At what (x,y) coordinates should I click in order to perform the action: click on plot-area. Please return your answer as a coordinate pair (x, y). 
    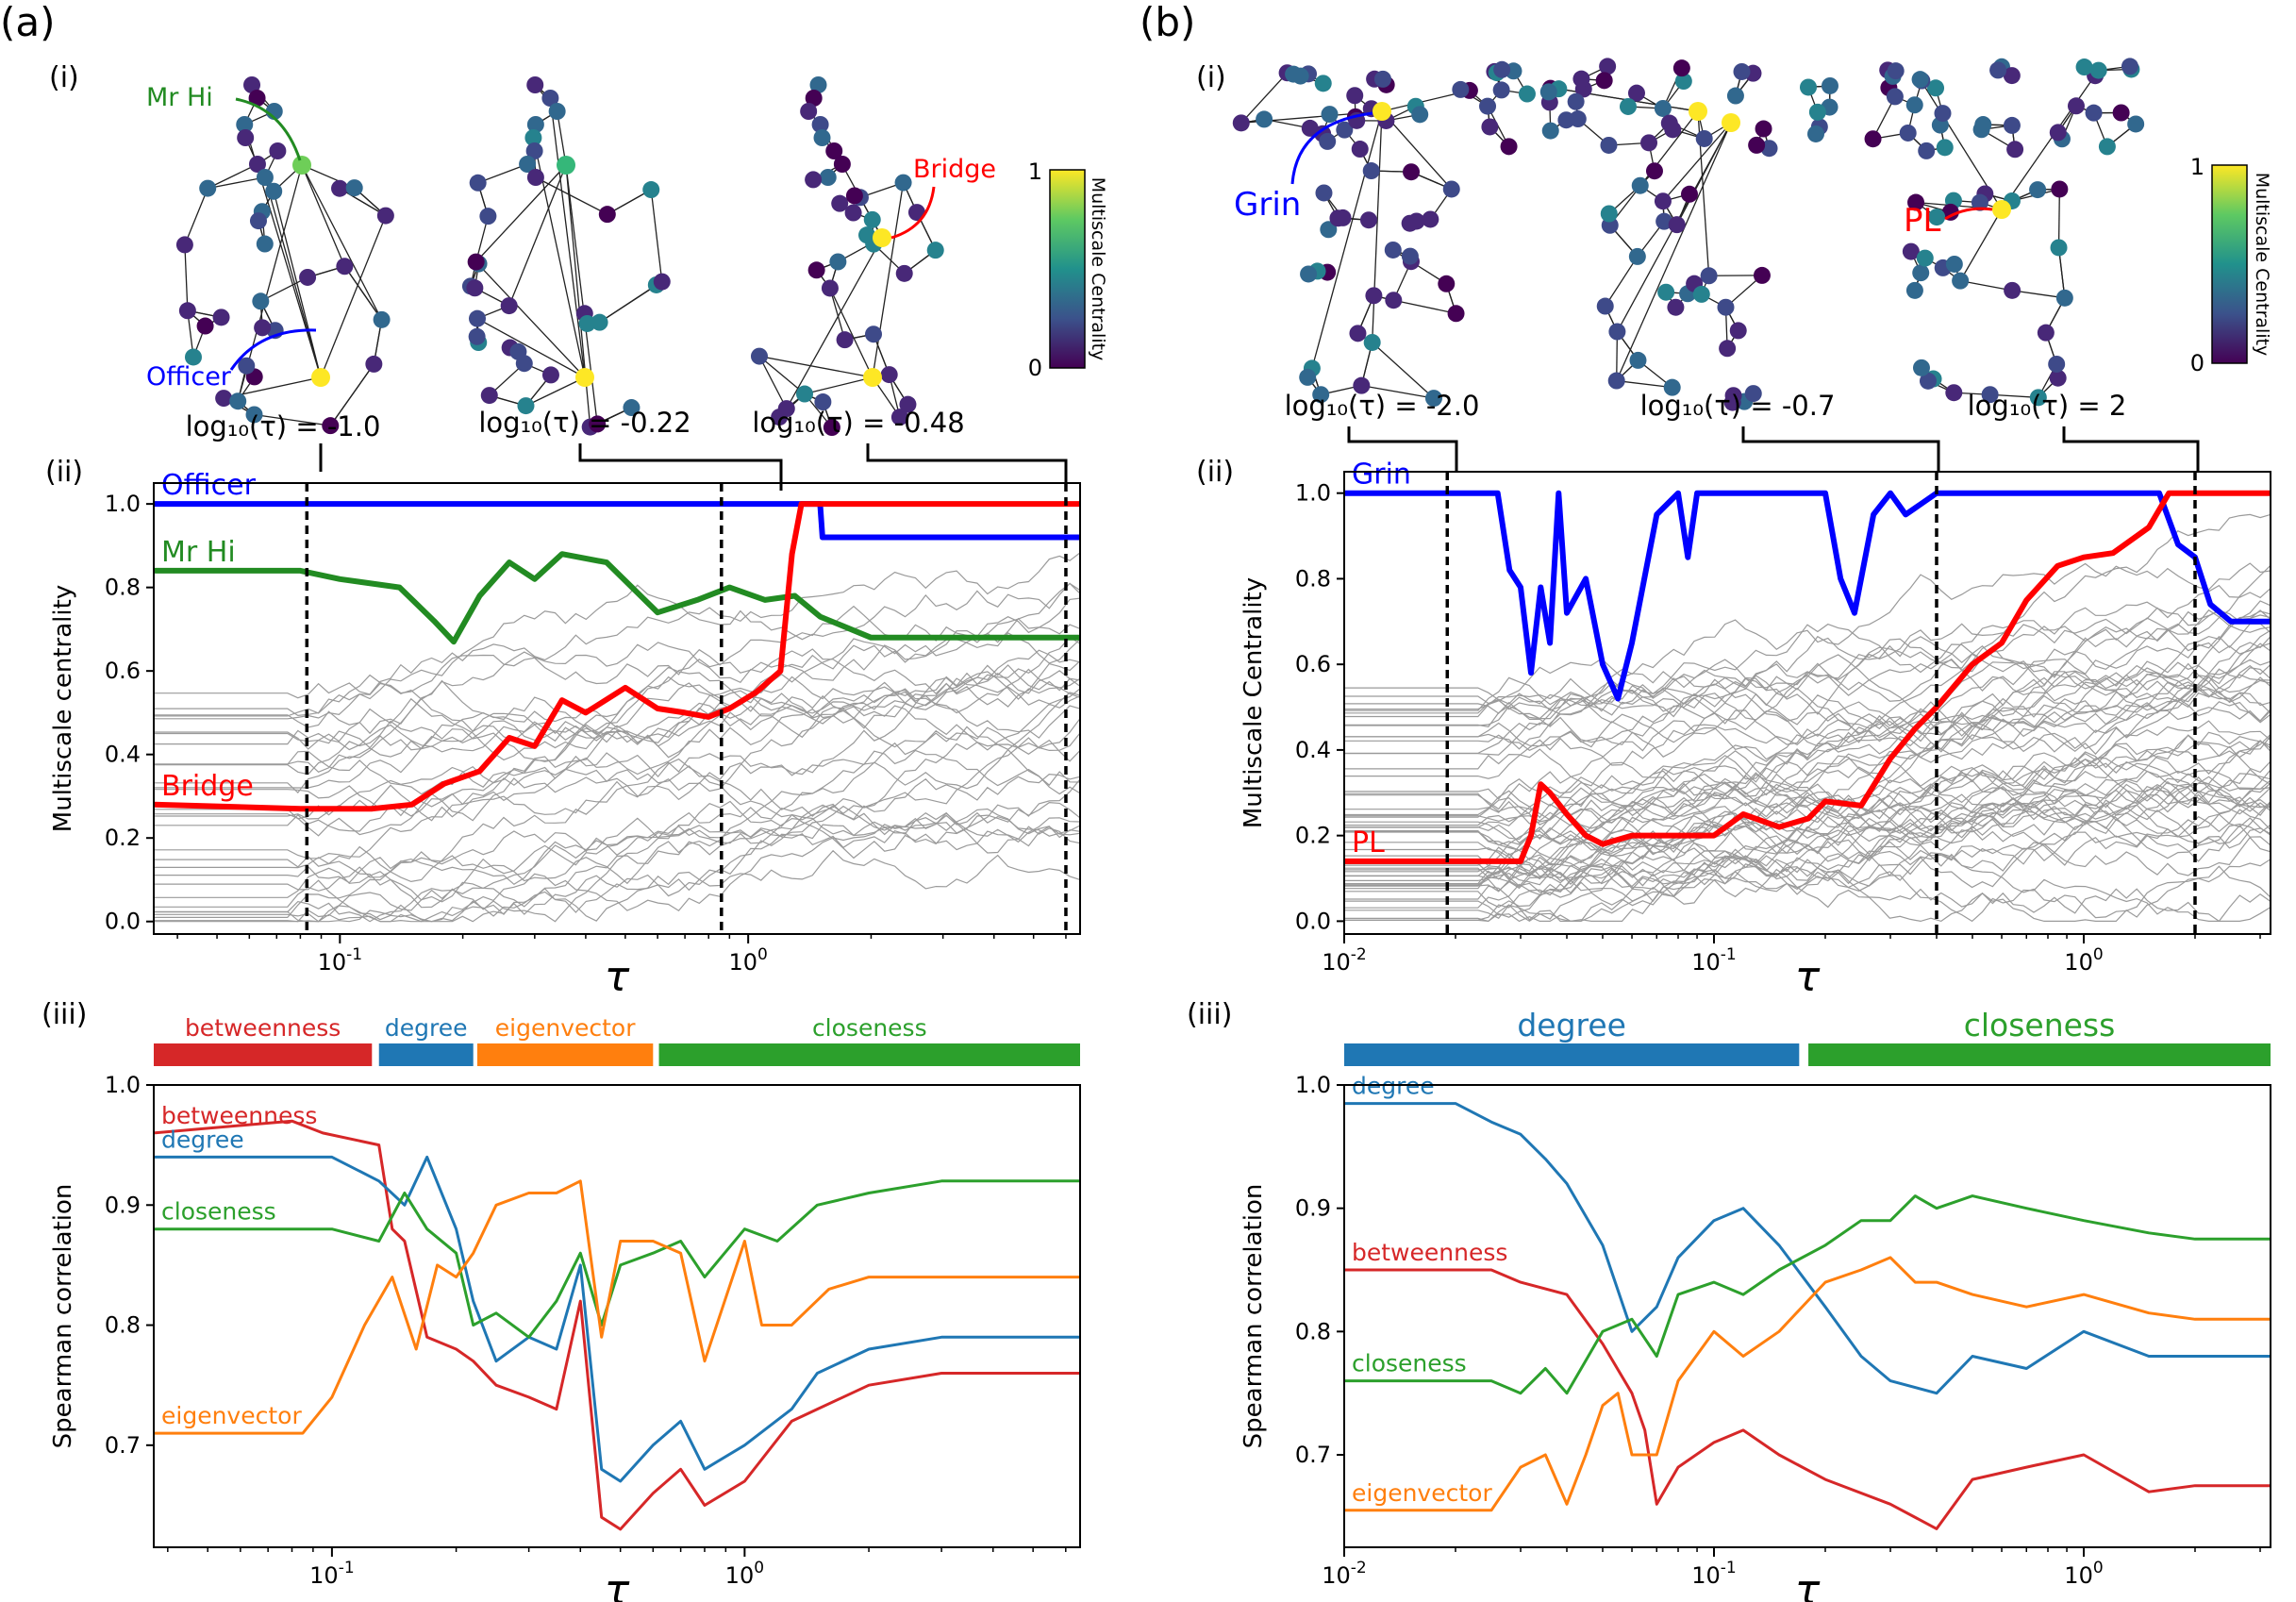
    Looking at the image, I should click on (1807, 1316).